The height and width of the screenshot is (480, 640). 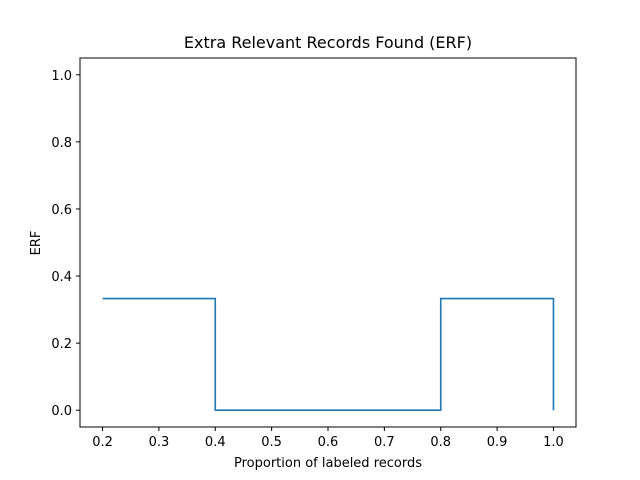 What do you see at coordinates (440, 442) in the screenshot?
I see `x-tick-label: 0.8` at bounding box center [440, 442].